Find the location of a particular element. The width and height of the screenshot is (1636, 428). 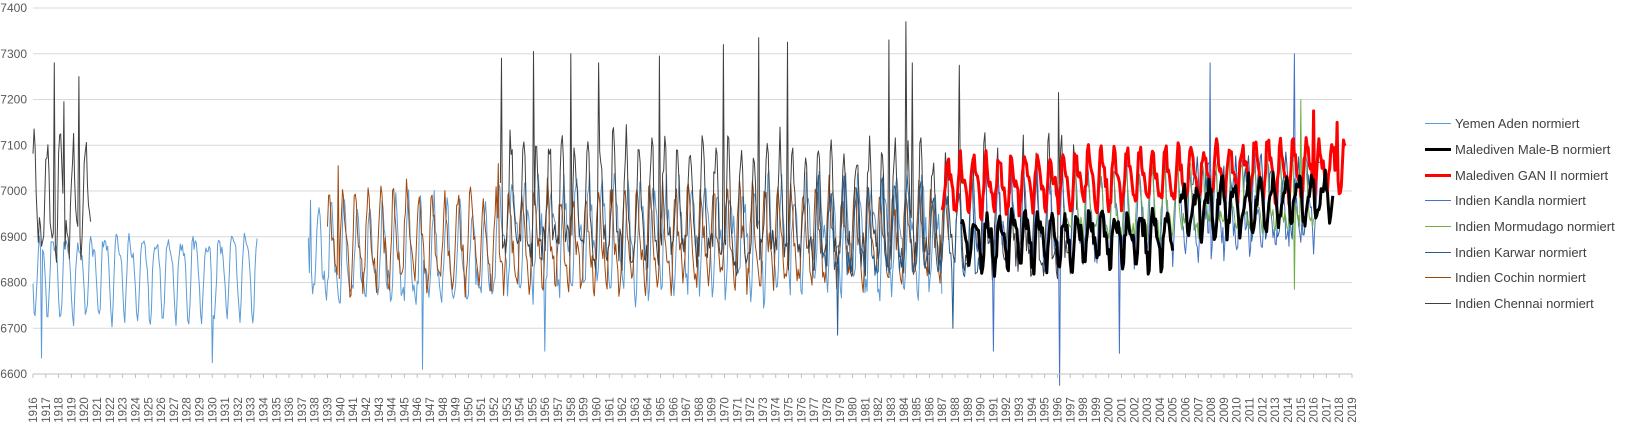

x-tick-label: 1975 is located at coordinates (790, 410).